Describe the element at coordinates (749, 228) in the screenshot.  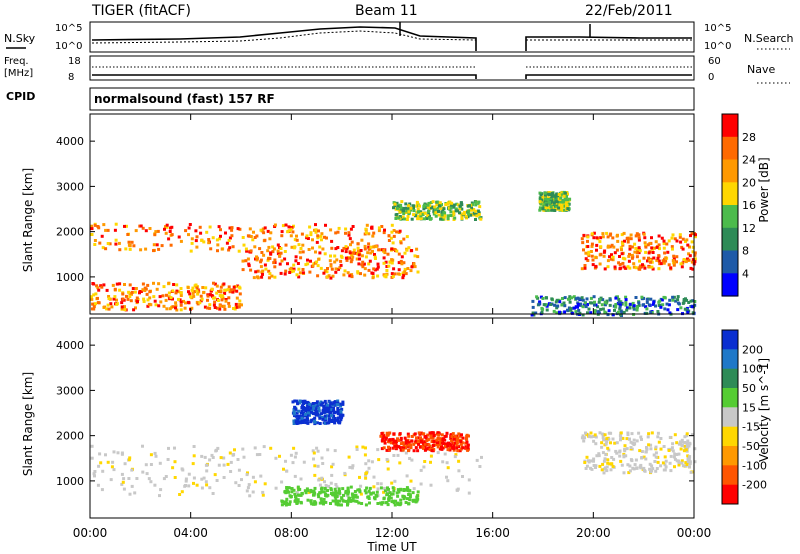
I see `colorbar-tick-label: 12` at that location.